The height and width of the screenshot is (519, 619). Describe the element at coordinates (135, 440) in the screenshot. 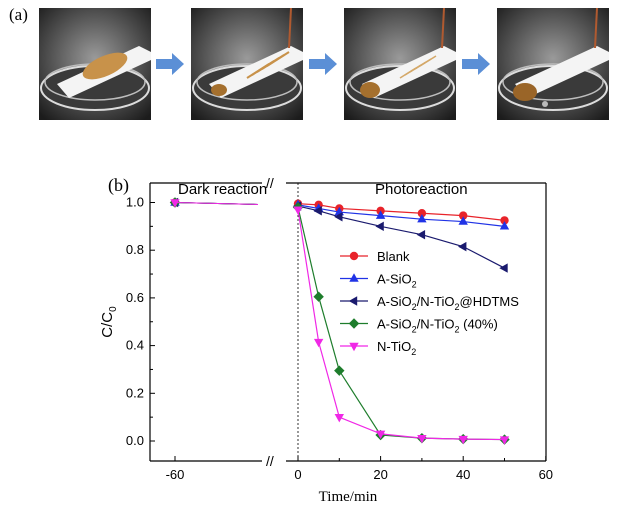

I see `y-tick-label: 0.0` at that location.